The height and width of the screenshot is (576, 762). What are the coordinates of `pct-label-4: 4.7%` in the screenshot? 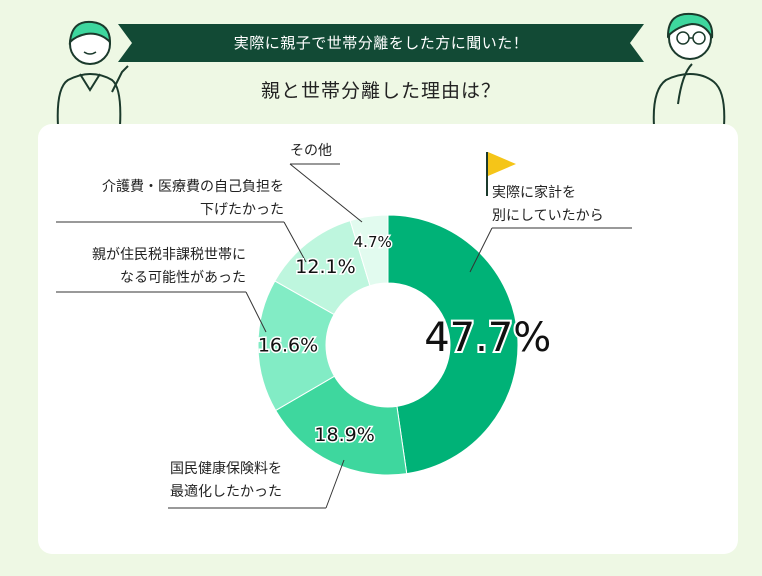 It's located at (373, 242).